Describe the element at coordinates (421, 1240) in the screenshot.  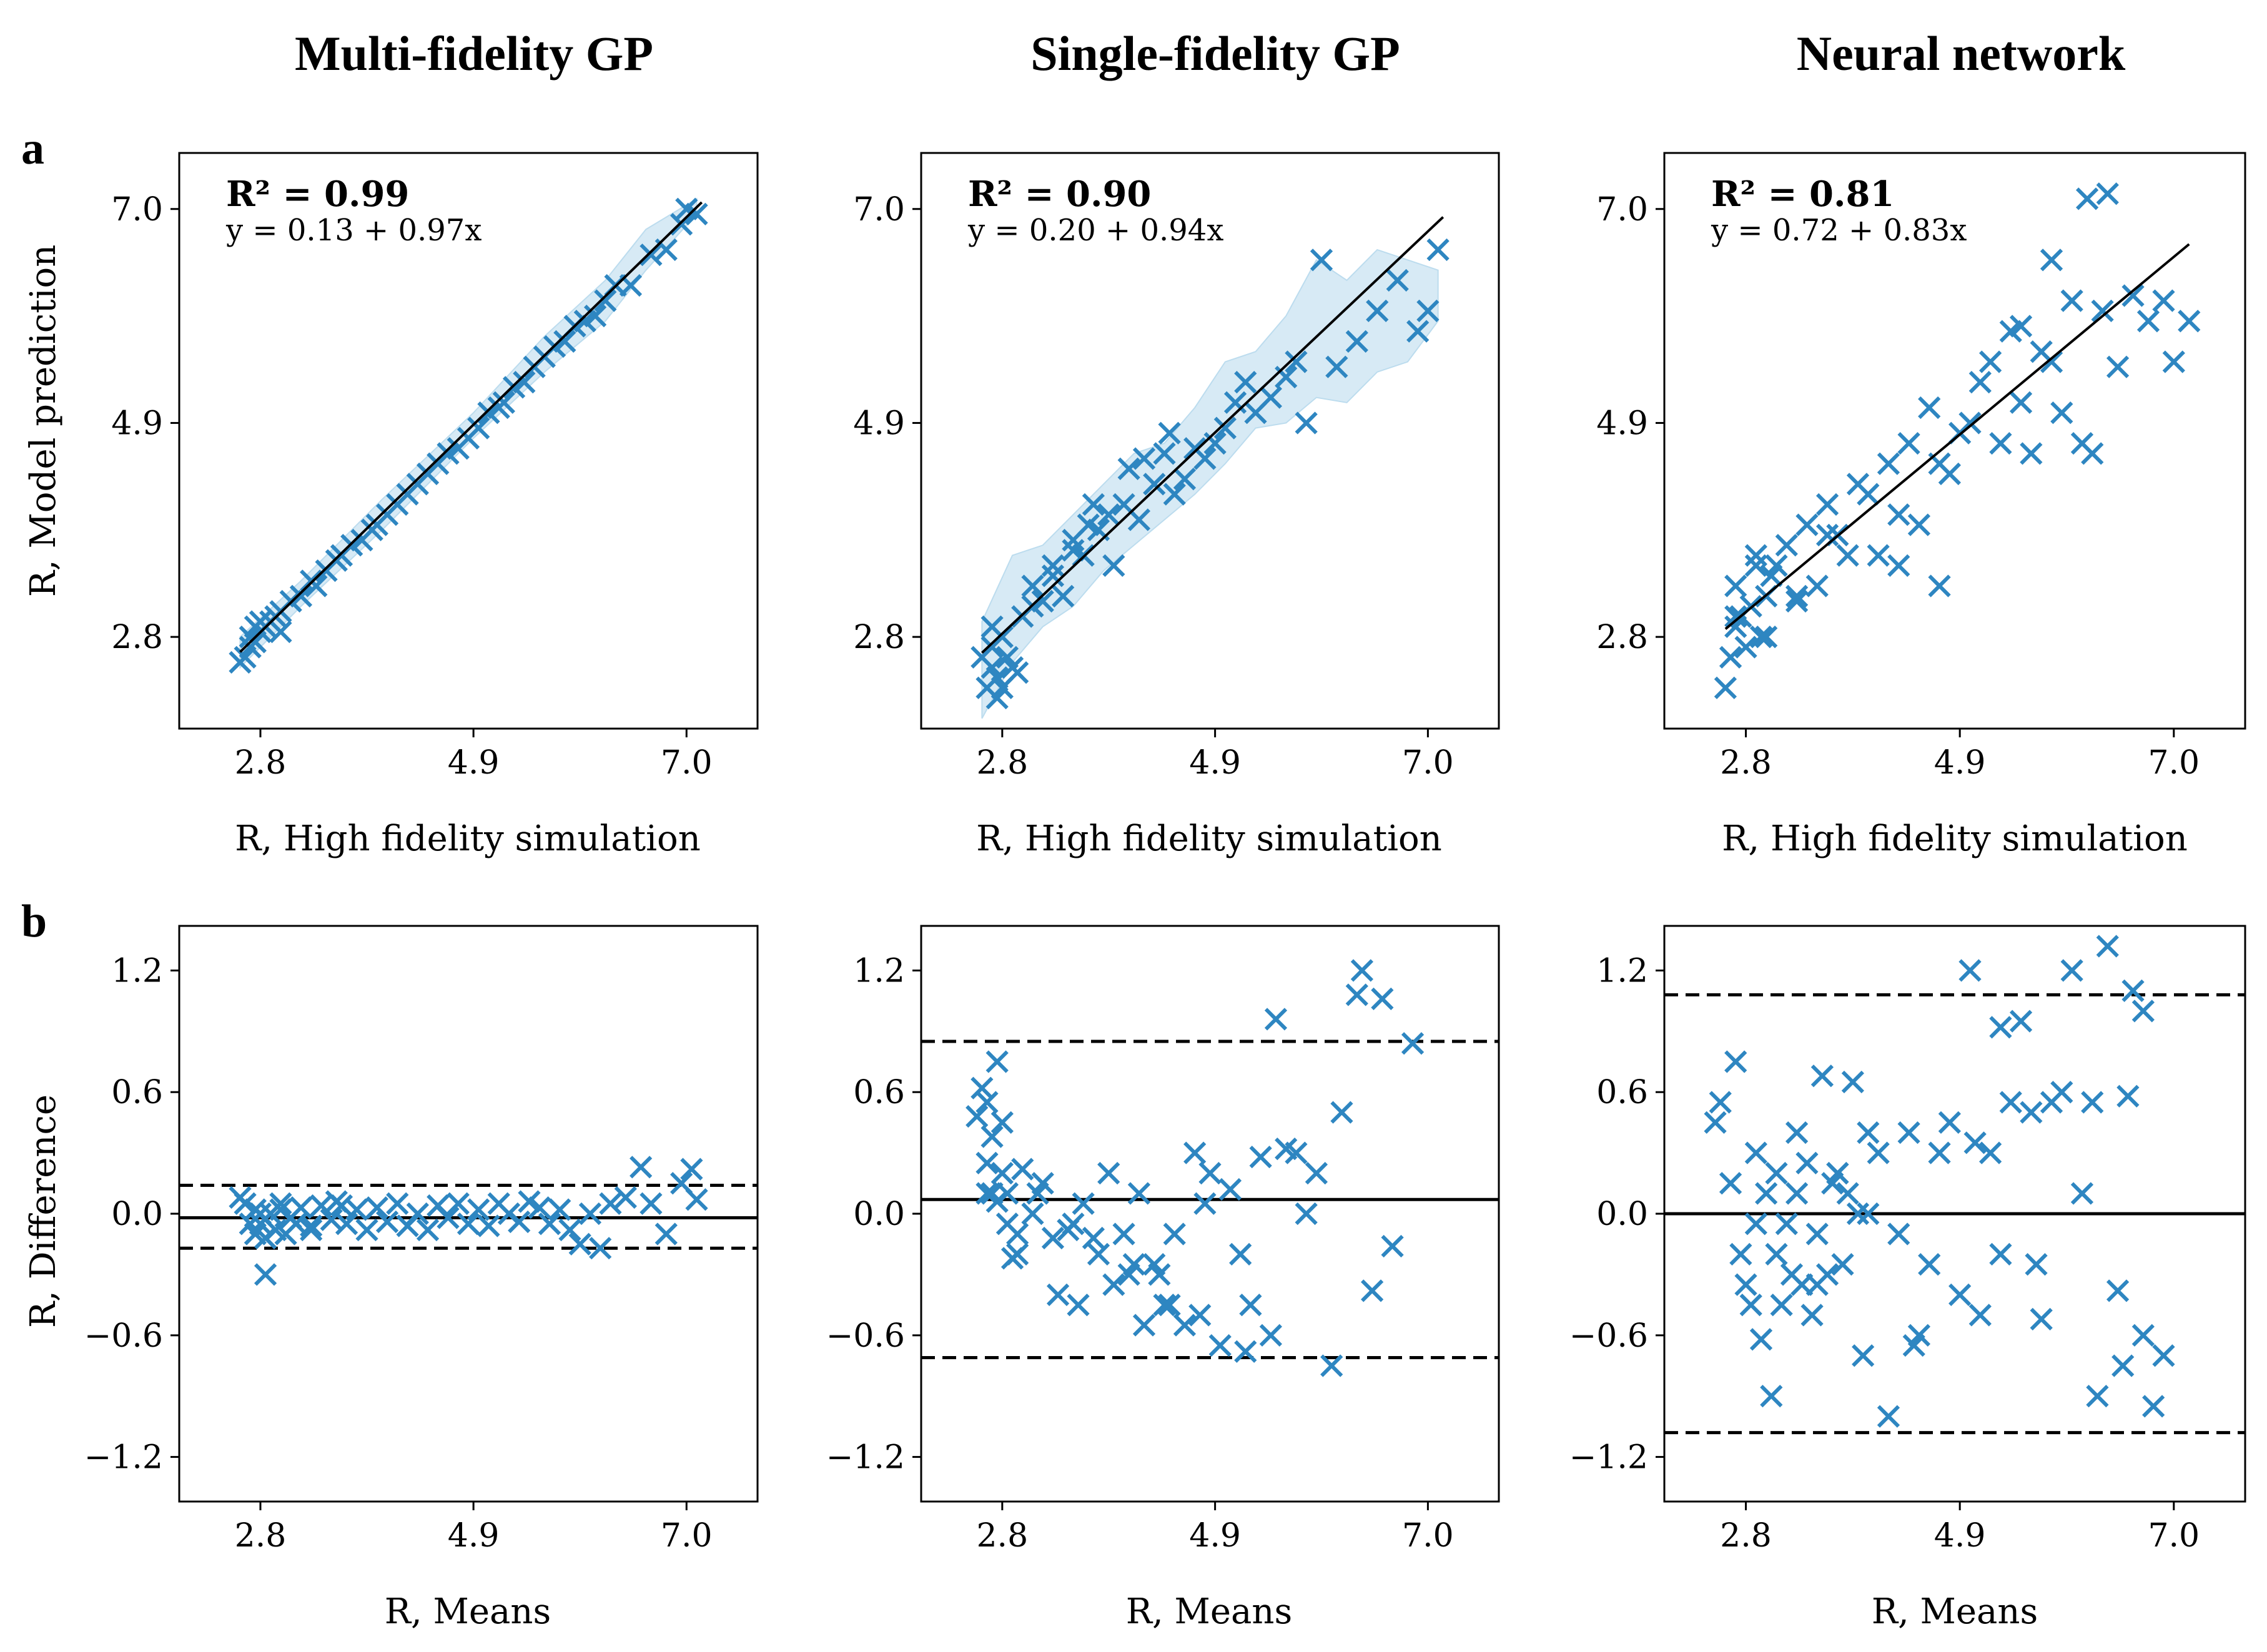
I see `panel-b-multi-fidelity: 2.8 4.9 7.0 1.2 0.6 0.0 −0.6 −1.2` at that location.